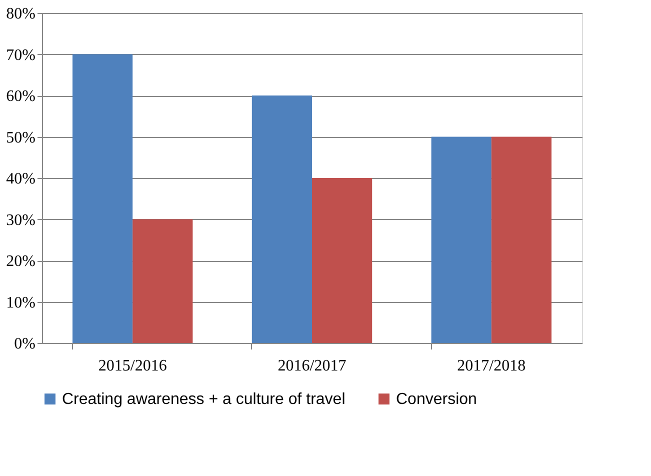  I want to click on y-tick-label: 70%, so click(21, 55).